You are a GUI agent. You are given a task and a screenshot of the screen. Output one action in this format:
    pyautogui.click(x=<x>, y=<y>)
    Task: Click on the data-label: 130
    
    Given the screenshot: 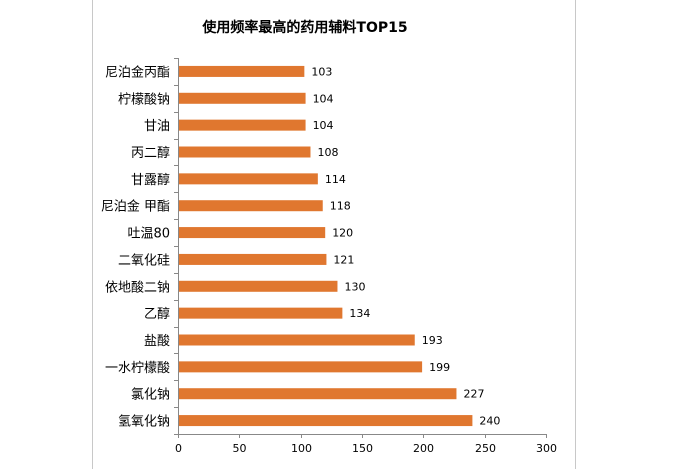 What is the action you would take?
    pyautogui.click(x=354, y=286)
    